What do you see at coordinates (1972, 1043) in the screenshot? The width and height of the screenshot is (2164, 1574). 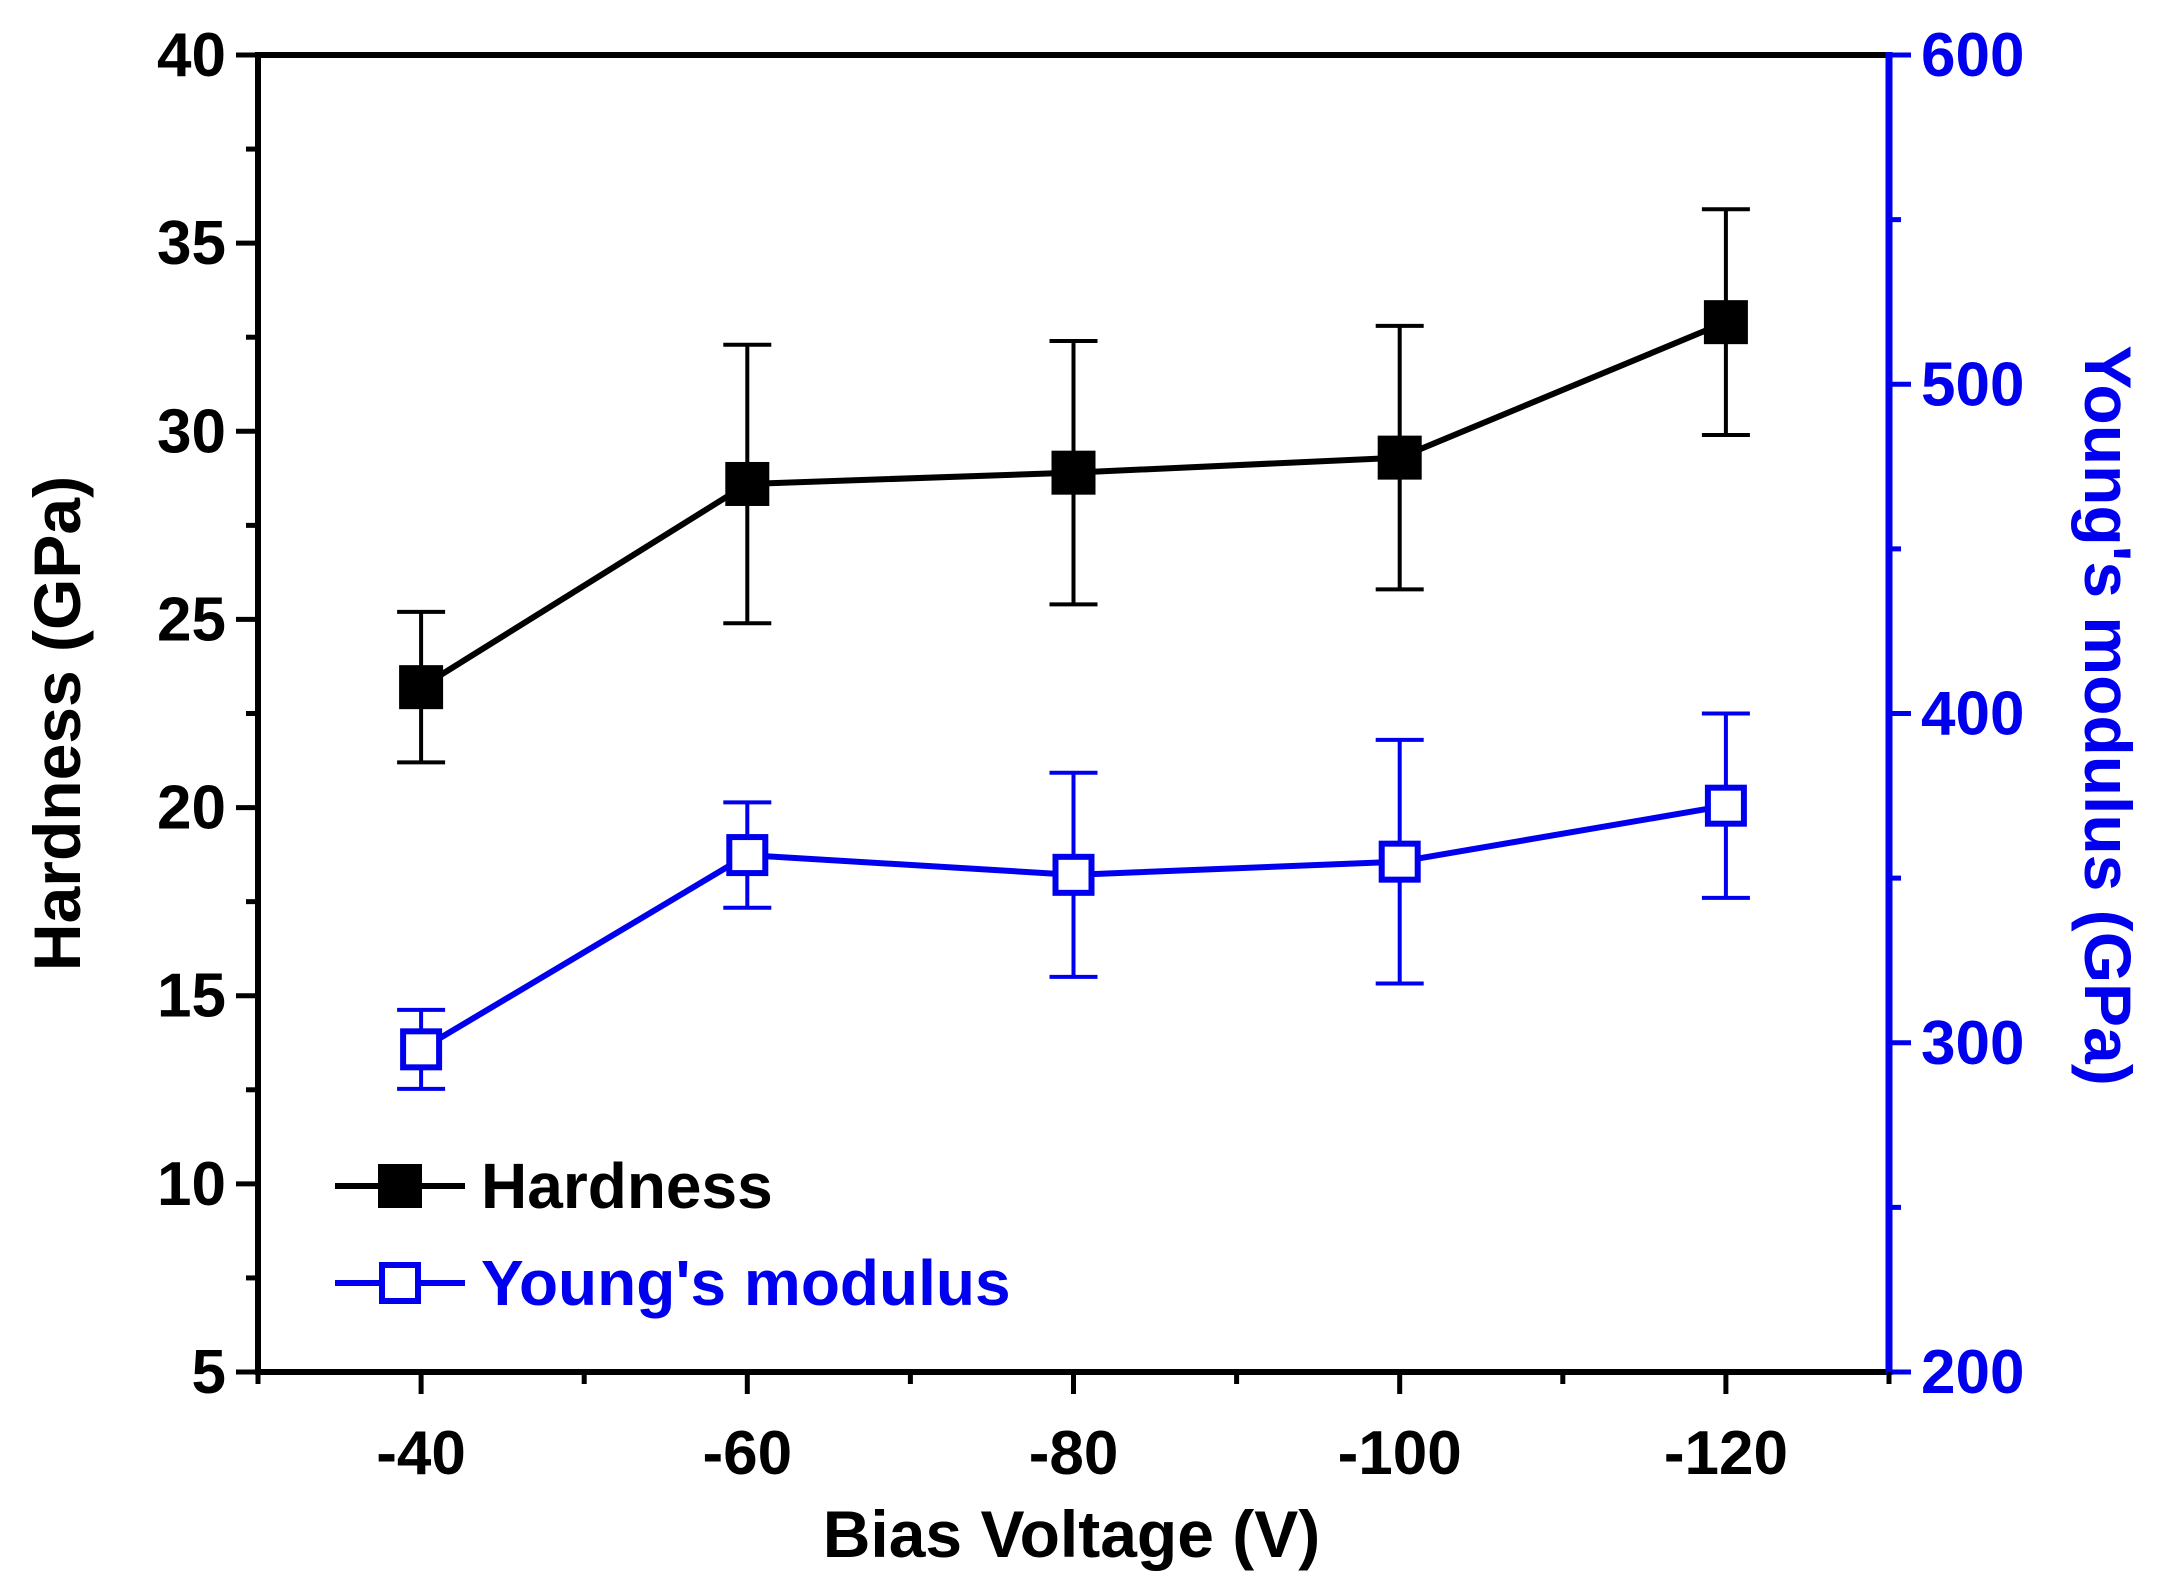 I see `y2-tick-label: 300` at bounding box center [1972, 1043].